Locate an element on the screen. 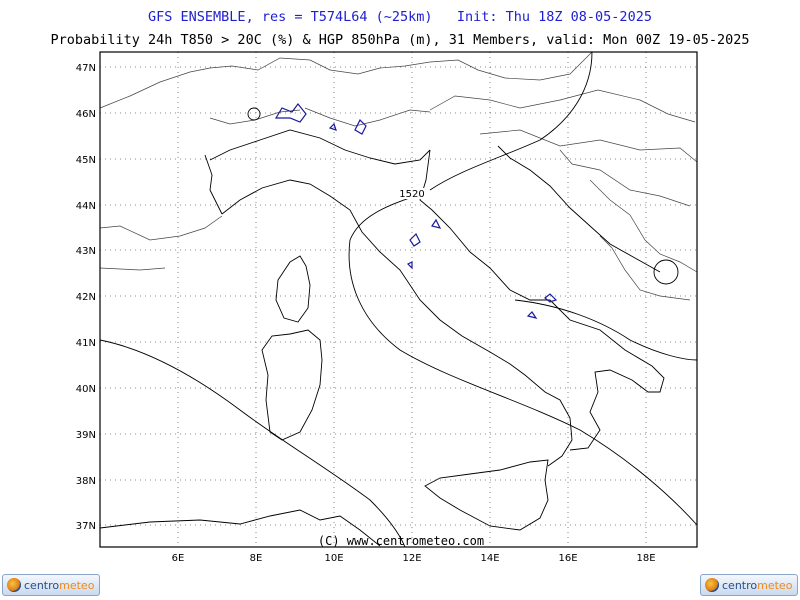  lon-label: 18E is located at coordinates (645, 558).